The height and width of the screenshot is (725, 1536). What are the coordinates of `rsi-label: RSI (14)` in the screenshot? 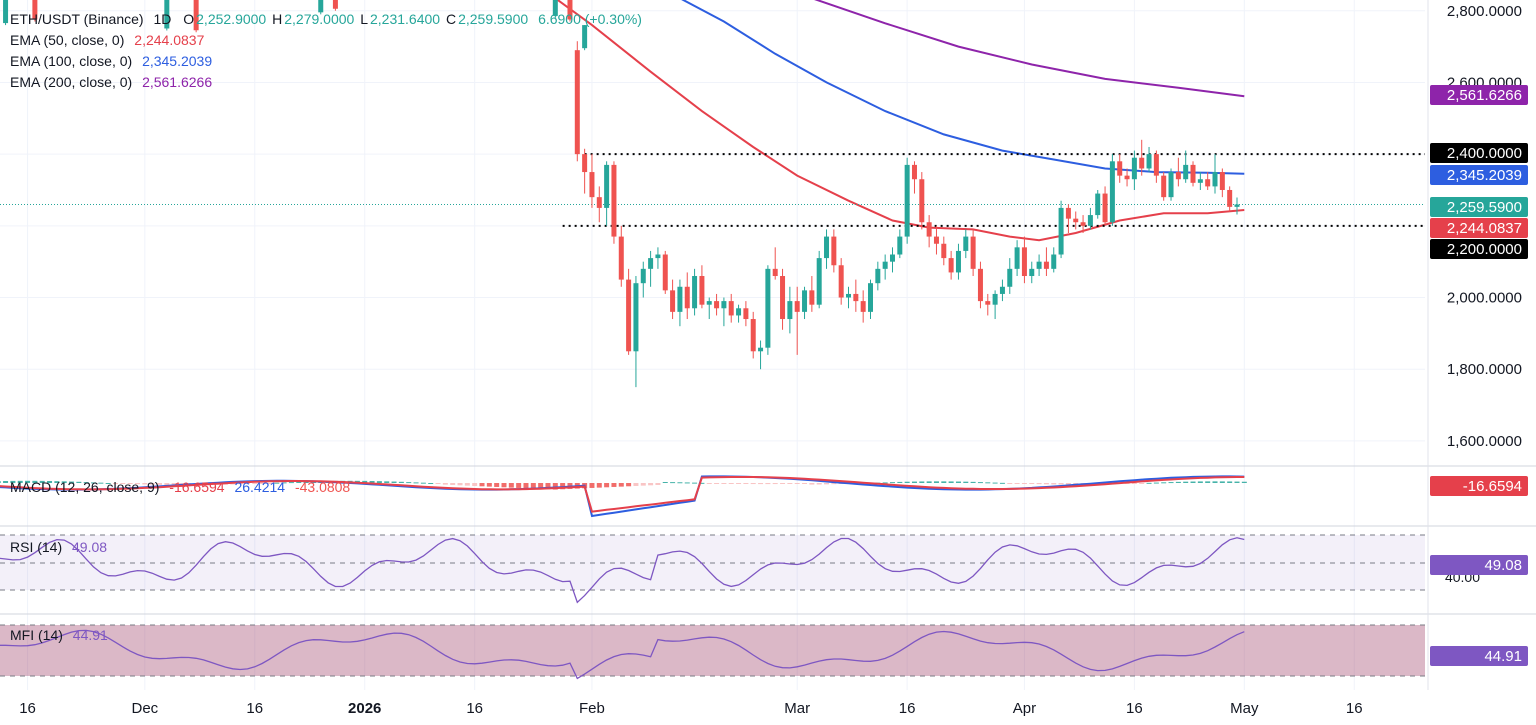 It's located at (36, 547).